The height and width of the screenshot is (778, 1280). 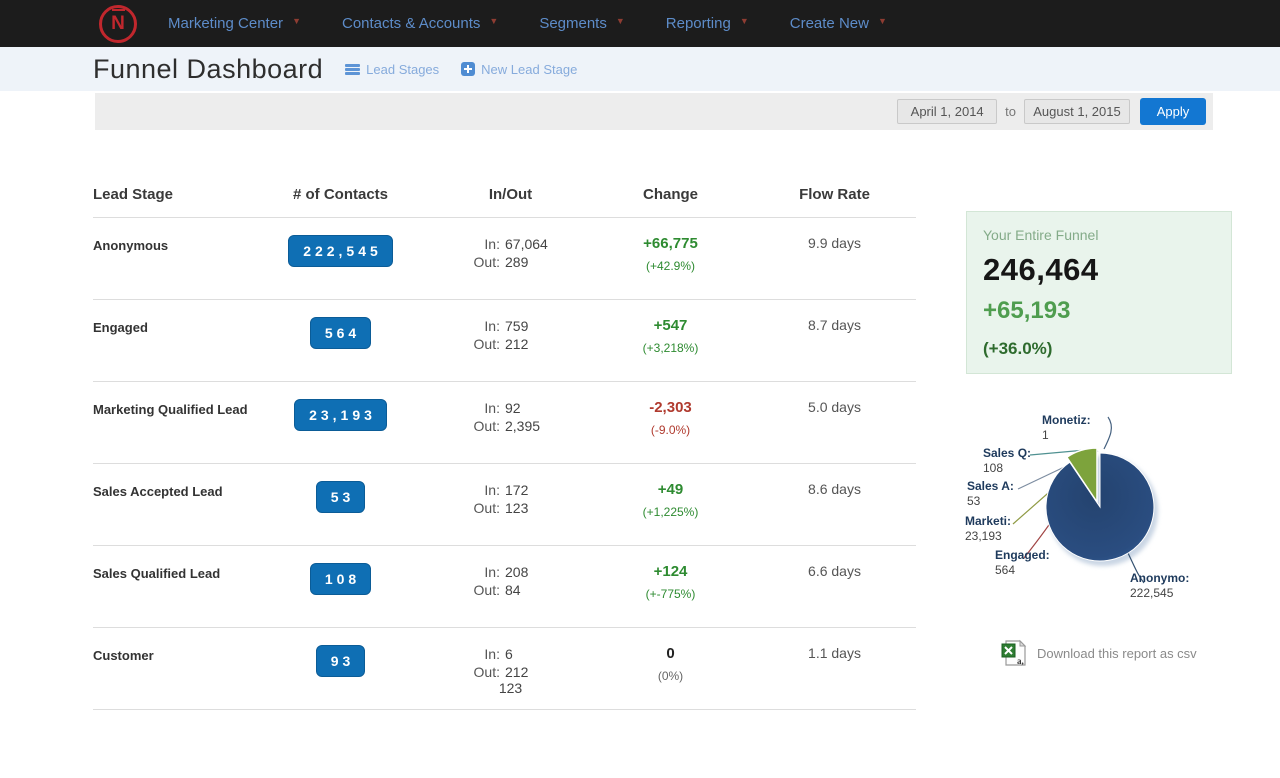 I want to click on brand-logo: N, so click(x=118, y=24).